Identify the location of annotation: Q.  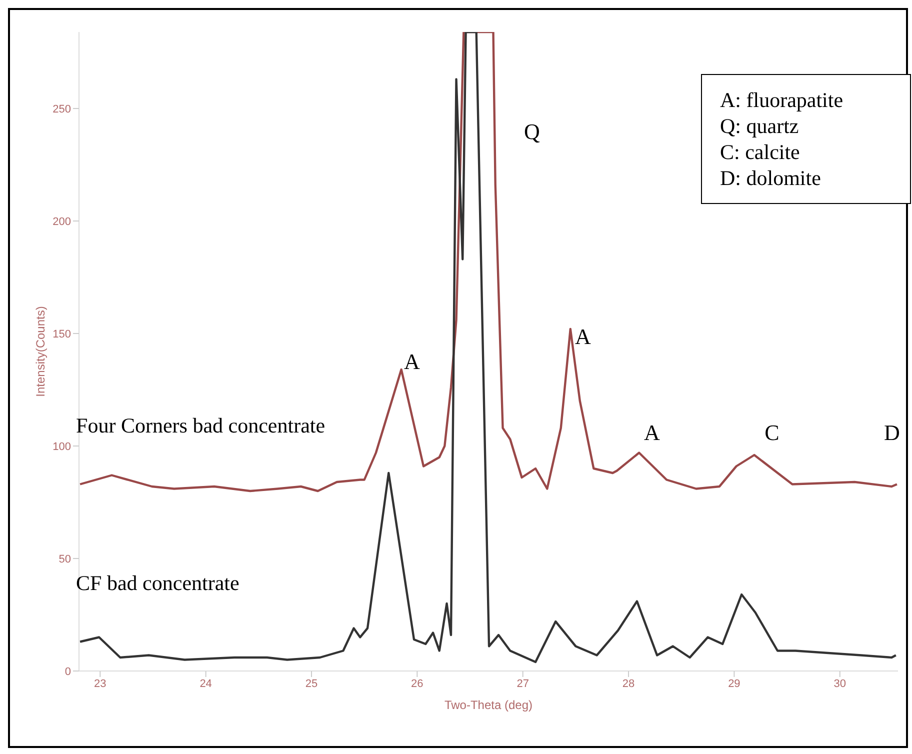
(532, 132).